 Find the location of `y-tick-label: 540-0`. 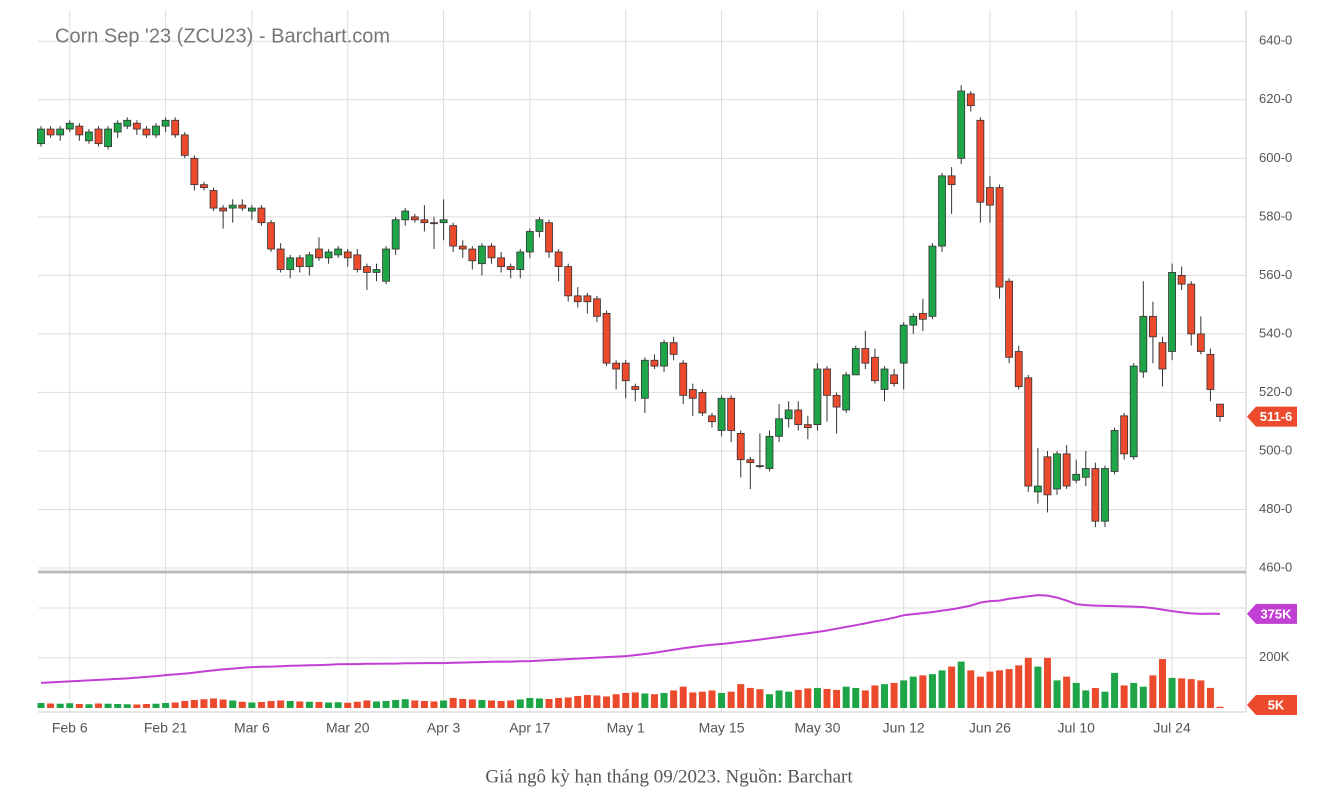

y-tick-label: 540-0 is located at coordinates (1275, 332).